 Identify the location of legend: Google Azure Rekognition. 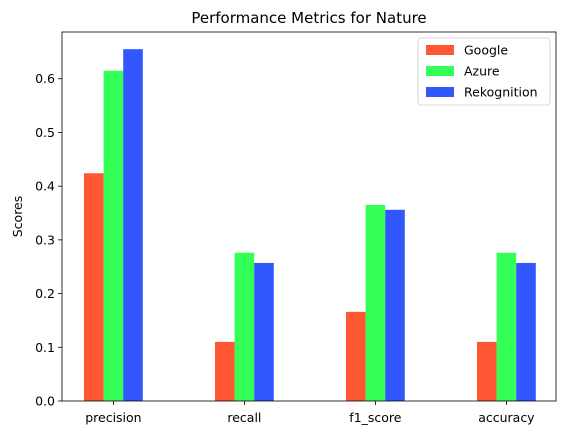
(484, 71).